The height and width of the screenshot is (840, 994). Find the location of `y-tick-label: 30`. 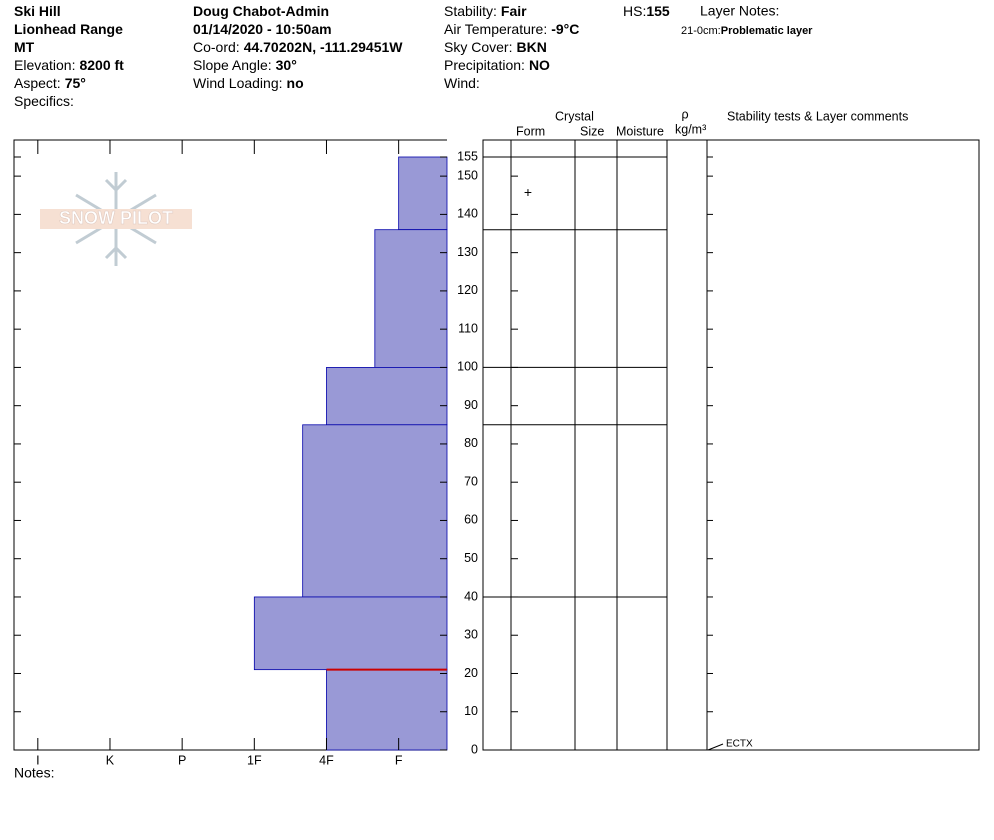

y-tick-label: 30 is located at coordinates (471, 635).